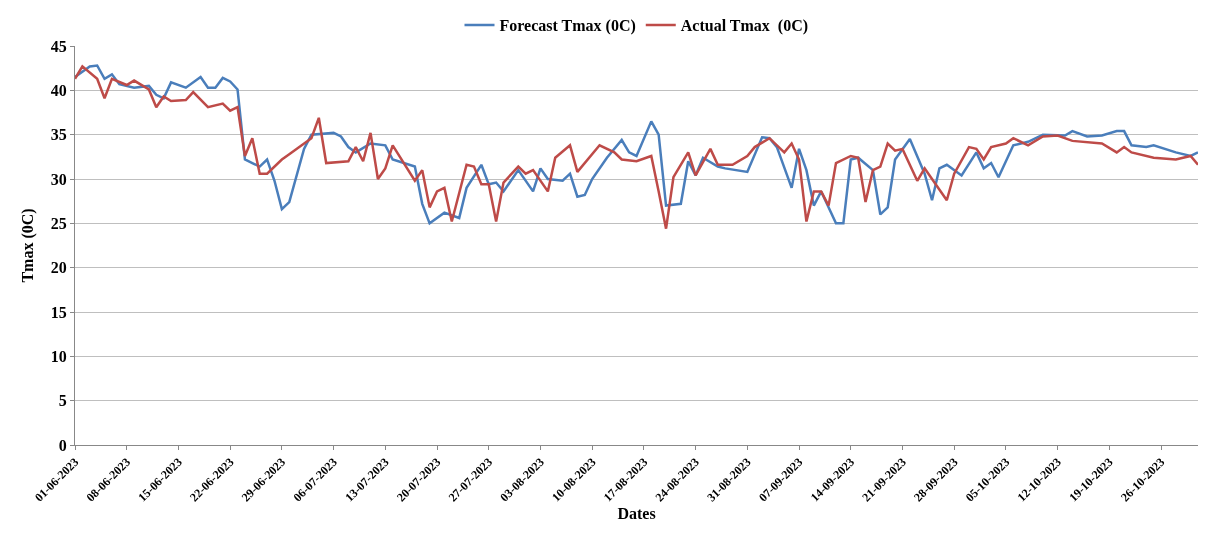 The width and height of the screenshot is (1206, 553). What do you see at coordinates (58, 90) in the screenshot?
I see `y-tick-label: 40` at bounding box center [58, 90].